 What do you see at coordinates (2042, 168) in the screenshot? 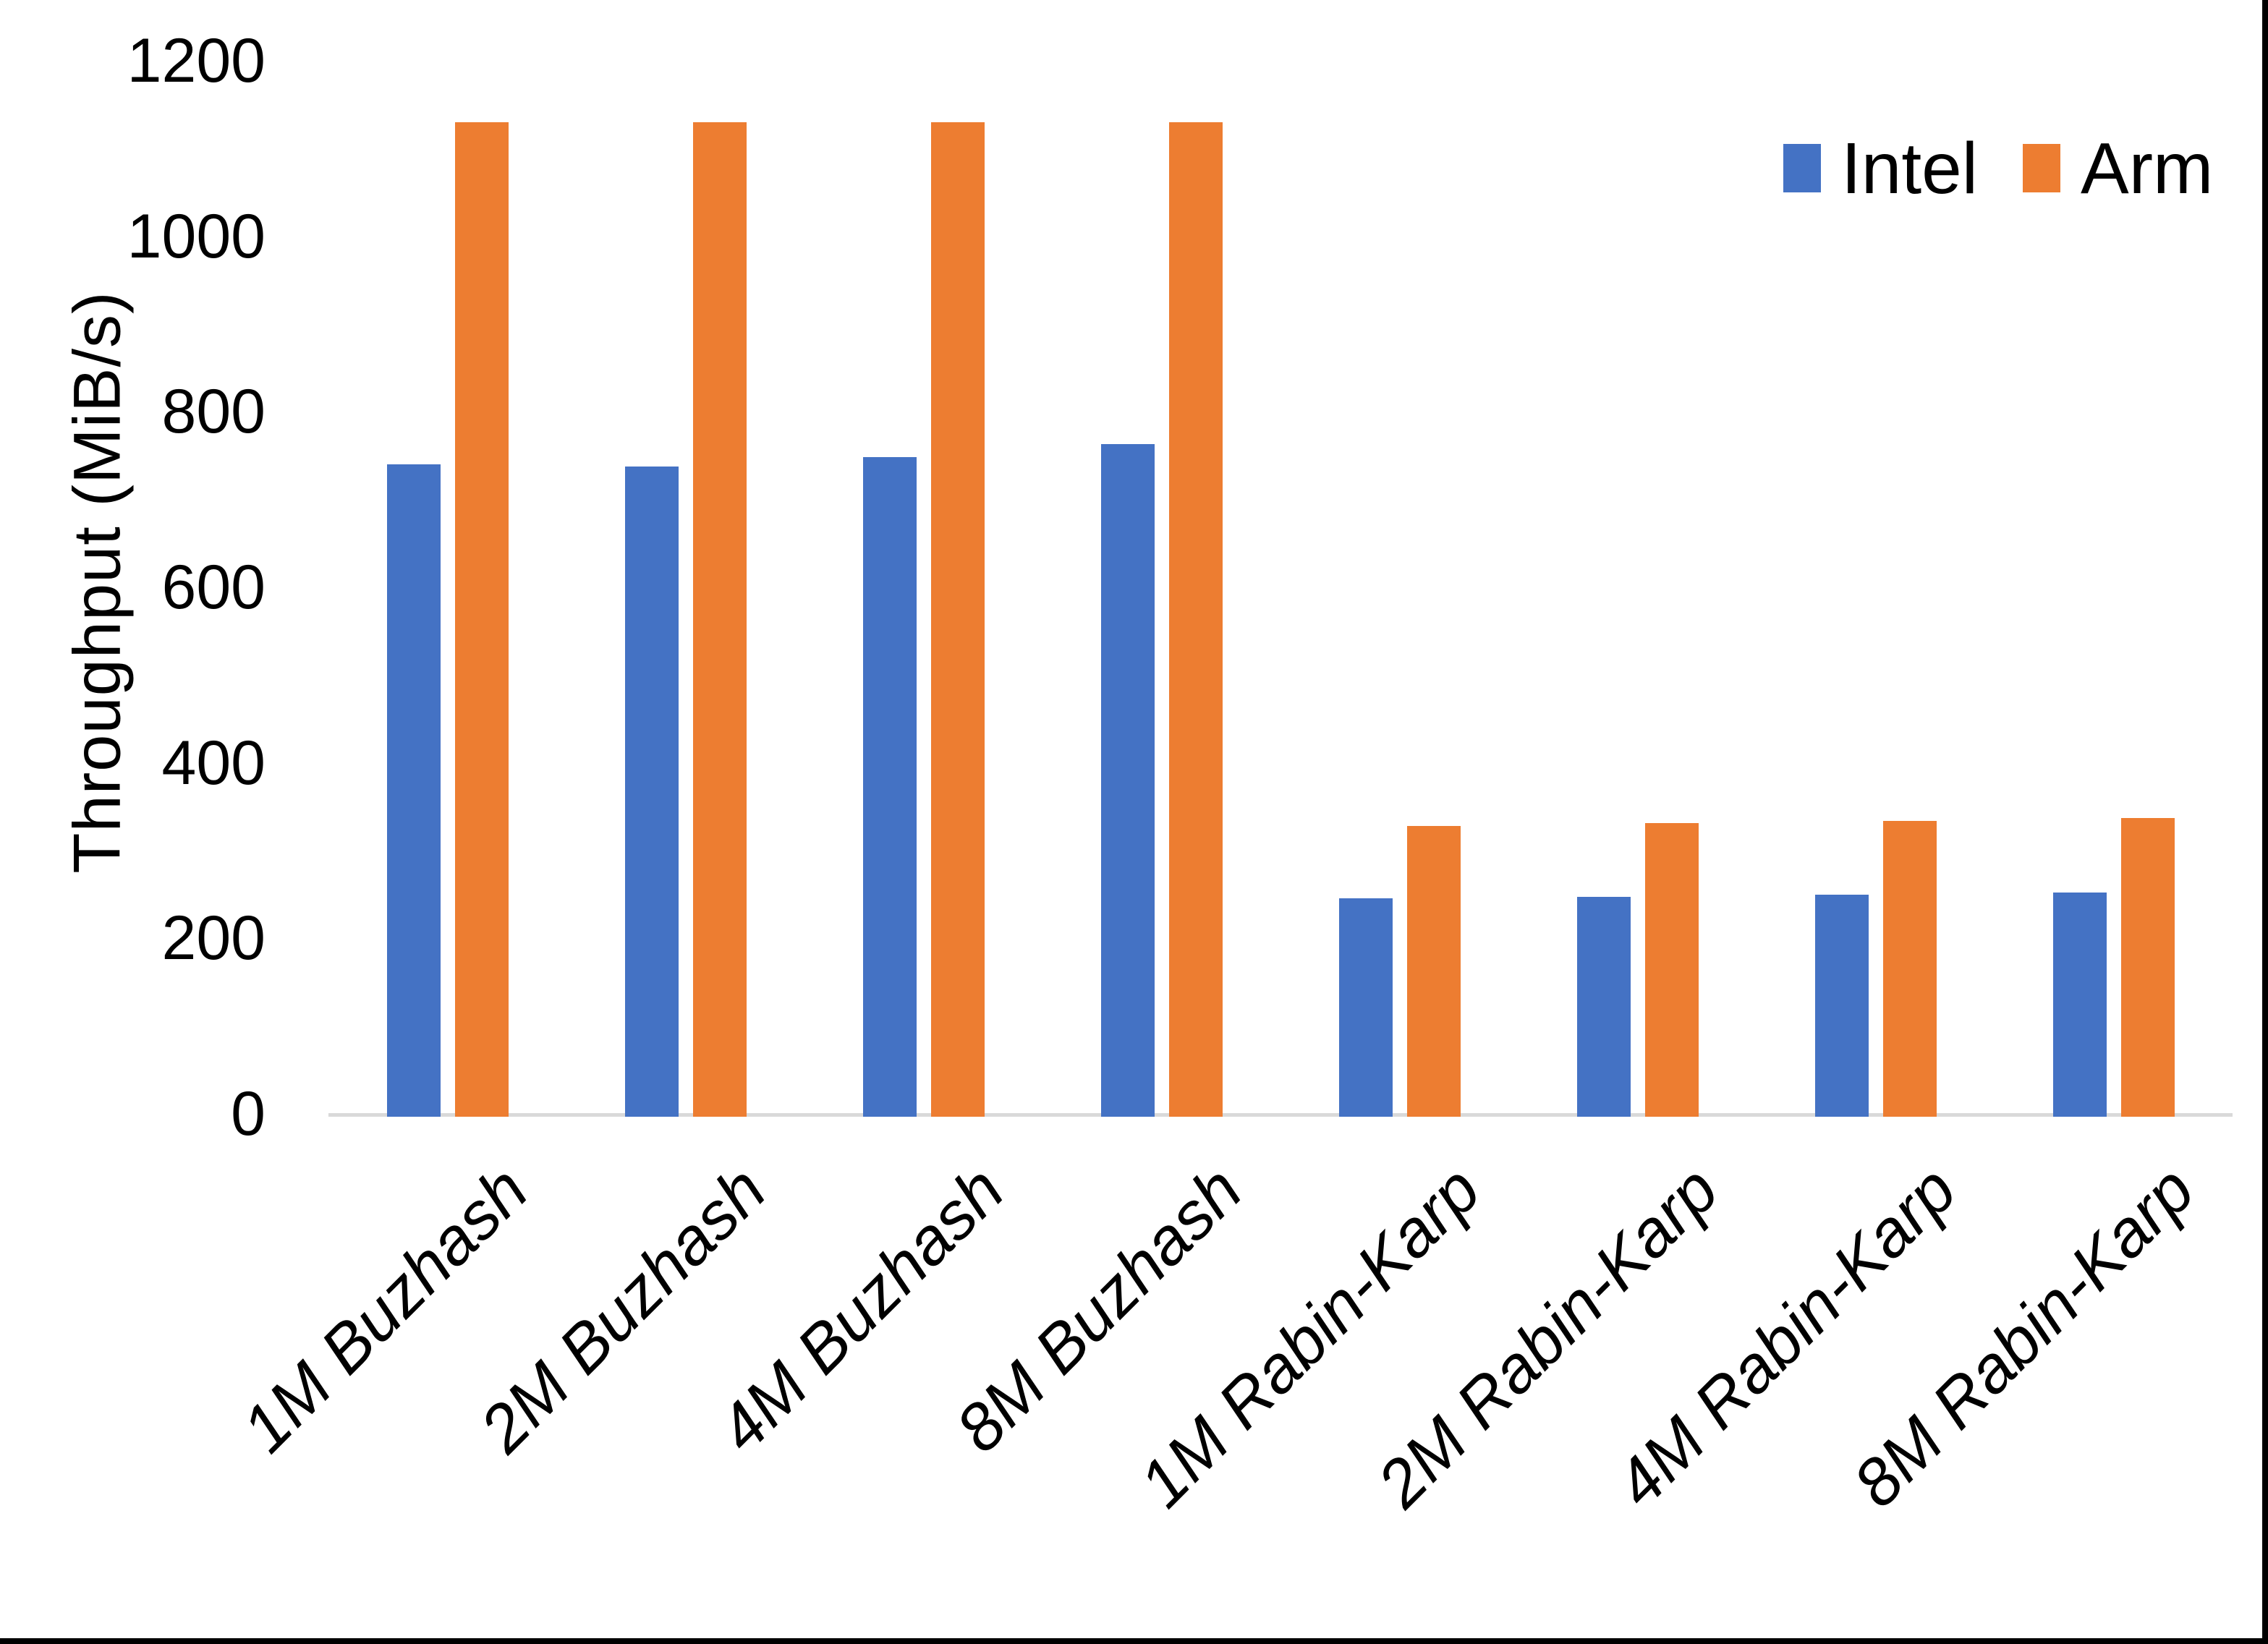
I see `legend-swatch-arm` at bounding box center [2042, 168].